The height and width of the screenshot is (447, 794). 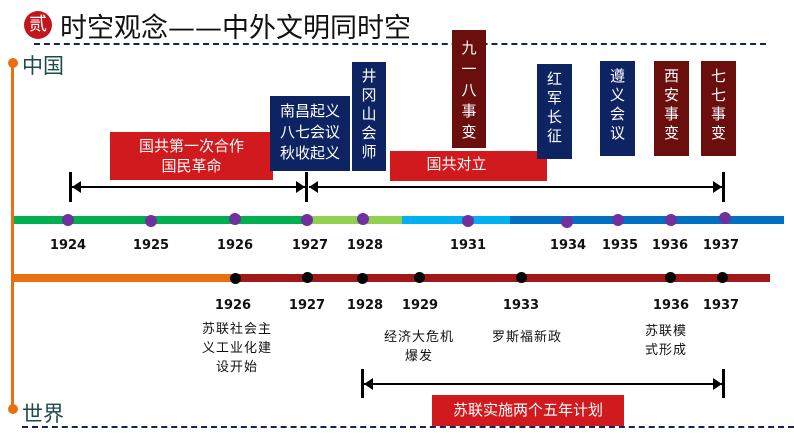 What do you see at coordinates (419, 347) in the screenshot?
I see `event-great-depression: 经济大危机 爆发` at bounding box center [419, 347].